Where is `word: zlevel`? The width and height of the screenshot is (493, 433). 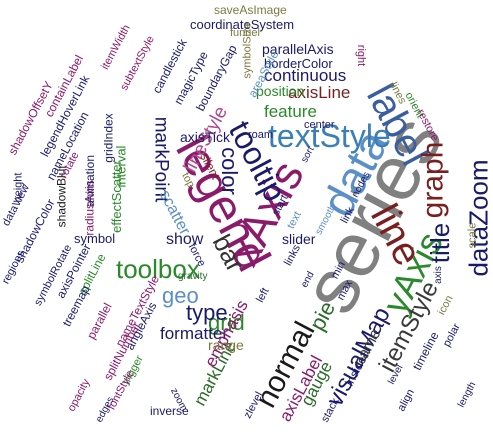 word: zlevel is located at coordinates (253, 405).